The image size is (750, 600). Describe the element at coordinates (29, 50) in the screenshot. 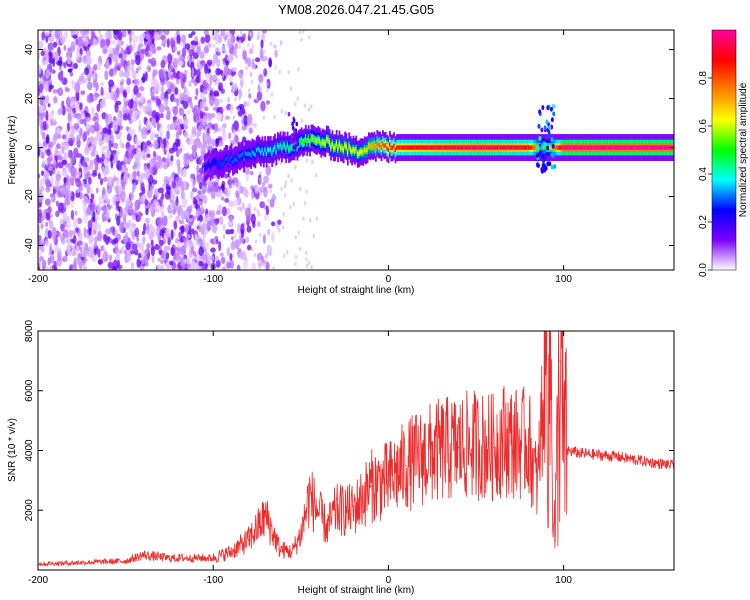

I see `y-tick-label: 40` at that location.